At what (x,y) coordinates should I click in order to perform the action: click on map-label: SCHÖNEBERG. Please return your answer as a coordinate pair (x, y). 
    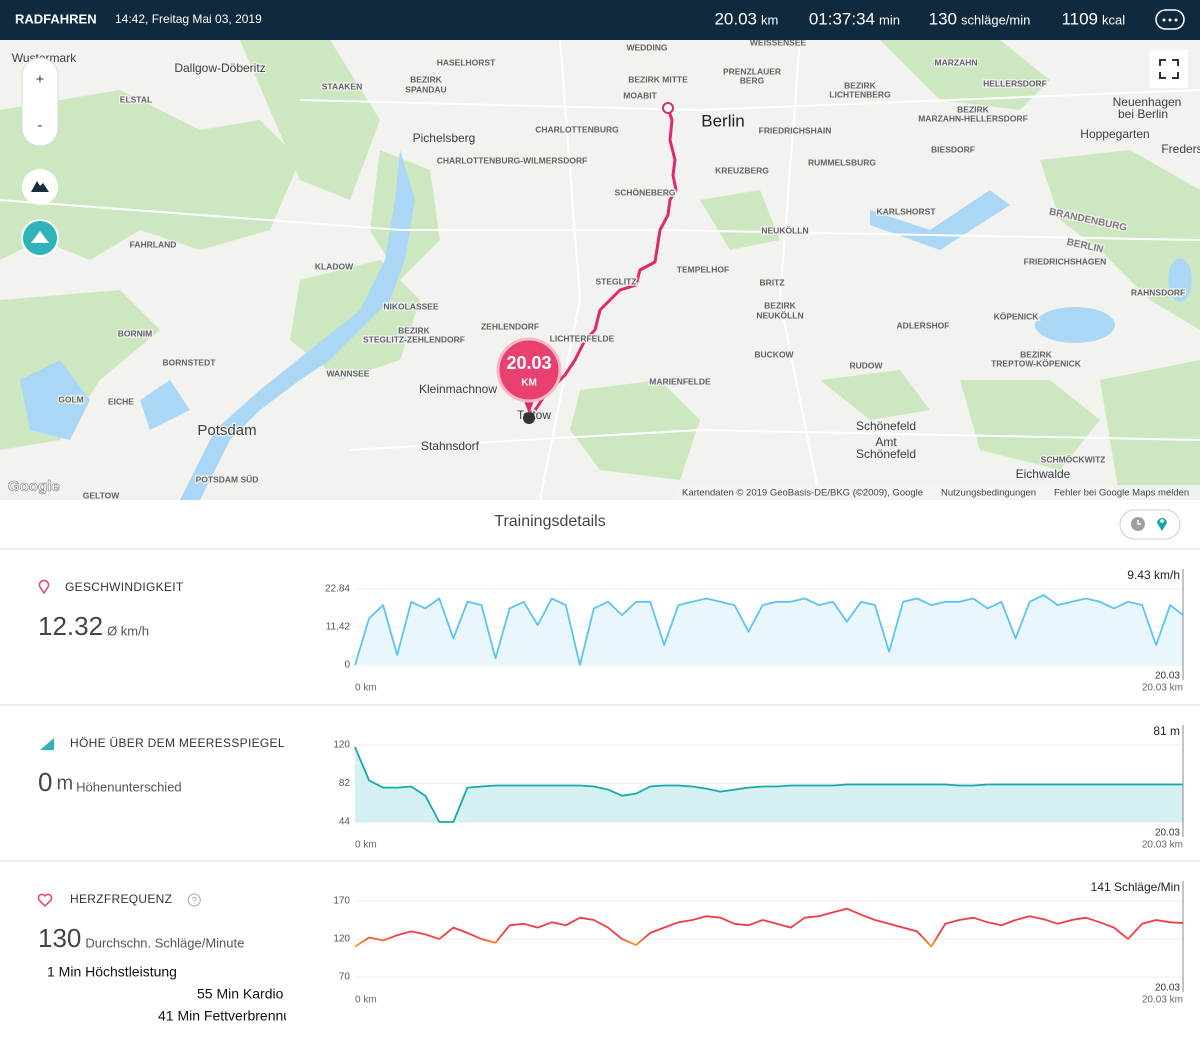
    Looking at the image, I should click on (645, 192).